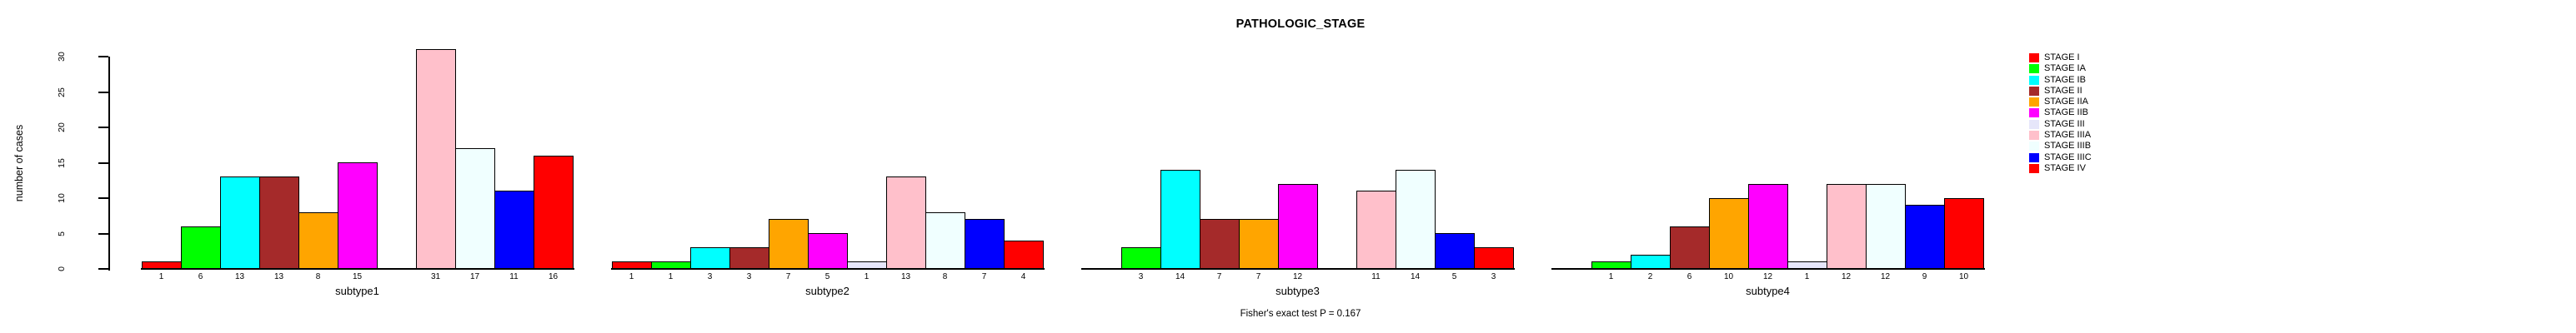 This screenshot has width=2576, height=333. I want to click on legend-label: STAGE IIIC, so click(2068, 157).